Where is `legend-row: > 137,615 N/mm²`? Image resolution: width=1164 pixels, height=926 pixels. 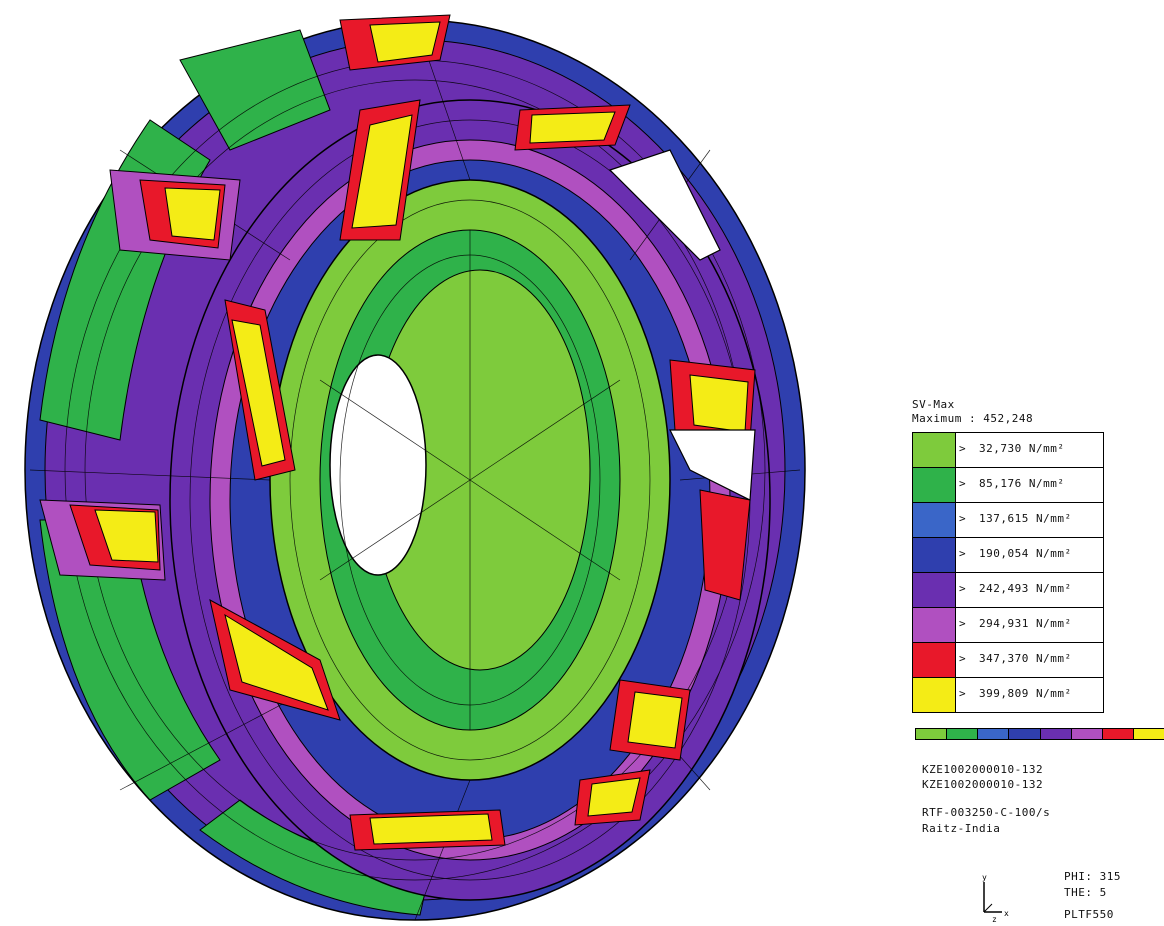
legend-row: > 137,615 N/mm² is located at coordinates (1008, 520).